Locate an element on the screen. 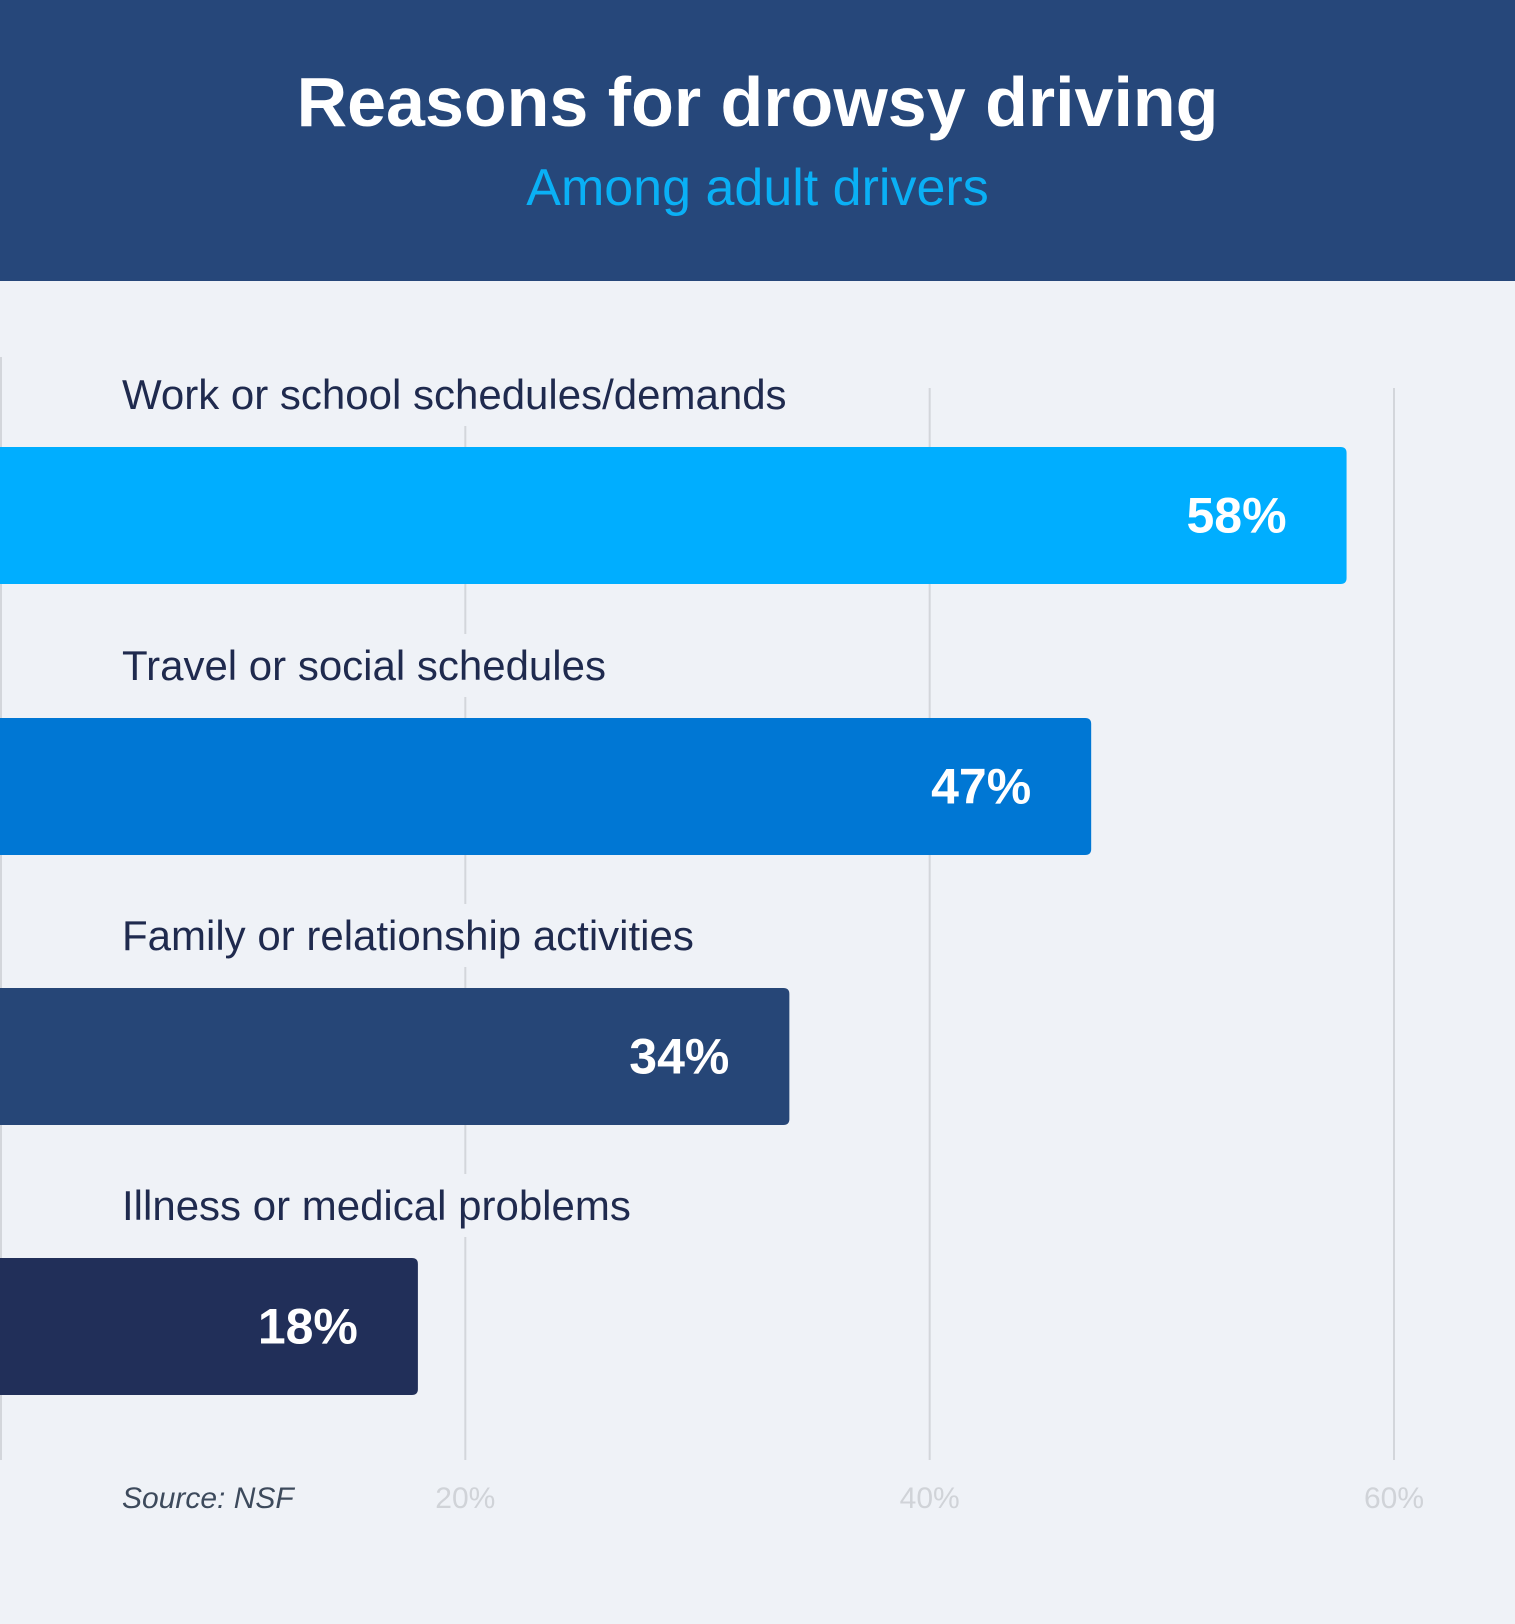 This screenshot has width=1515, height=1624. chart-subtitle: Among adult drivers is located at coordinates (757, 188).